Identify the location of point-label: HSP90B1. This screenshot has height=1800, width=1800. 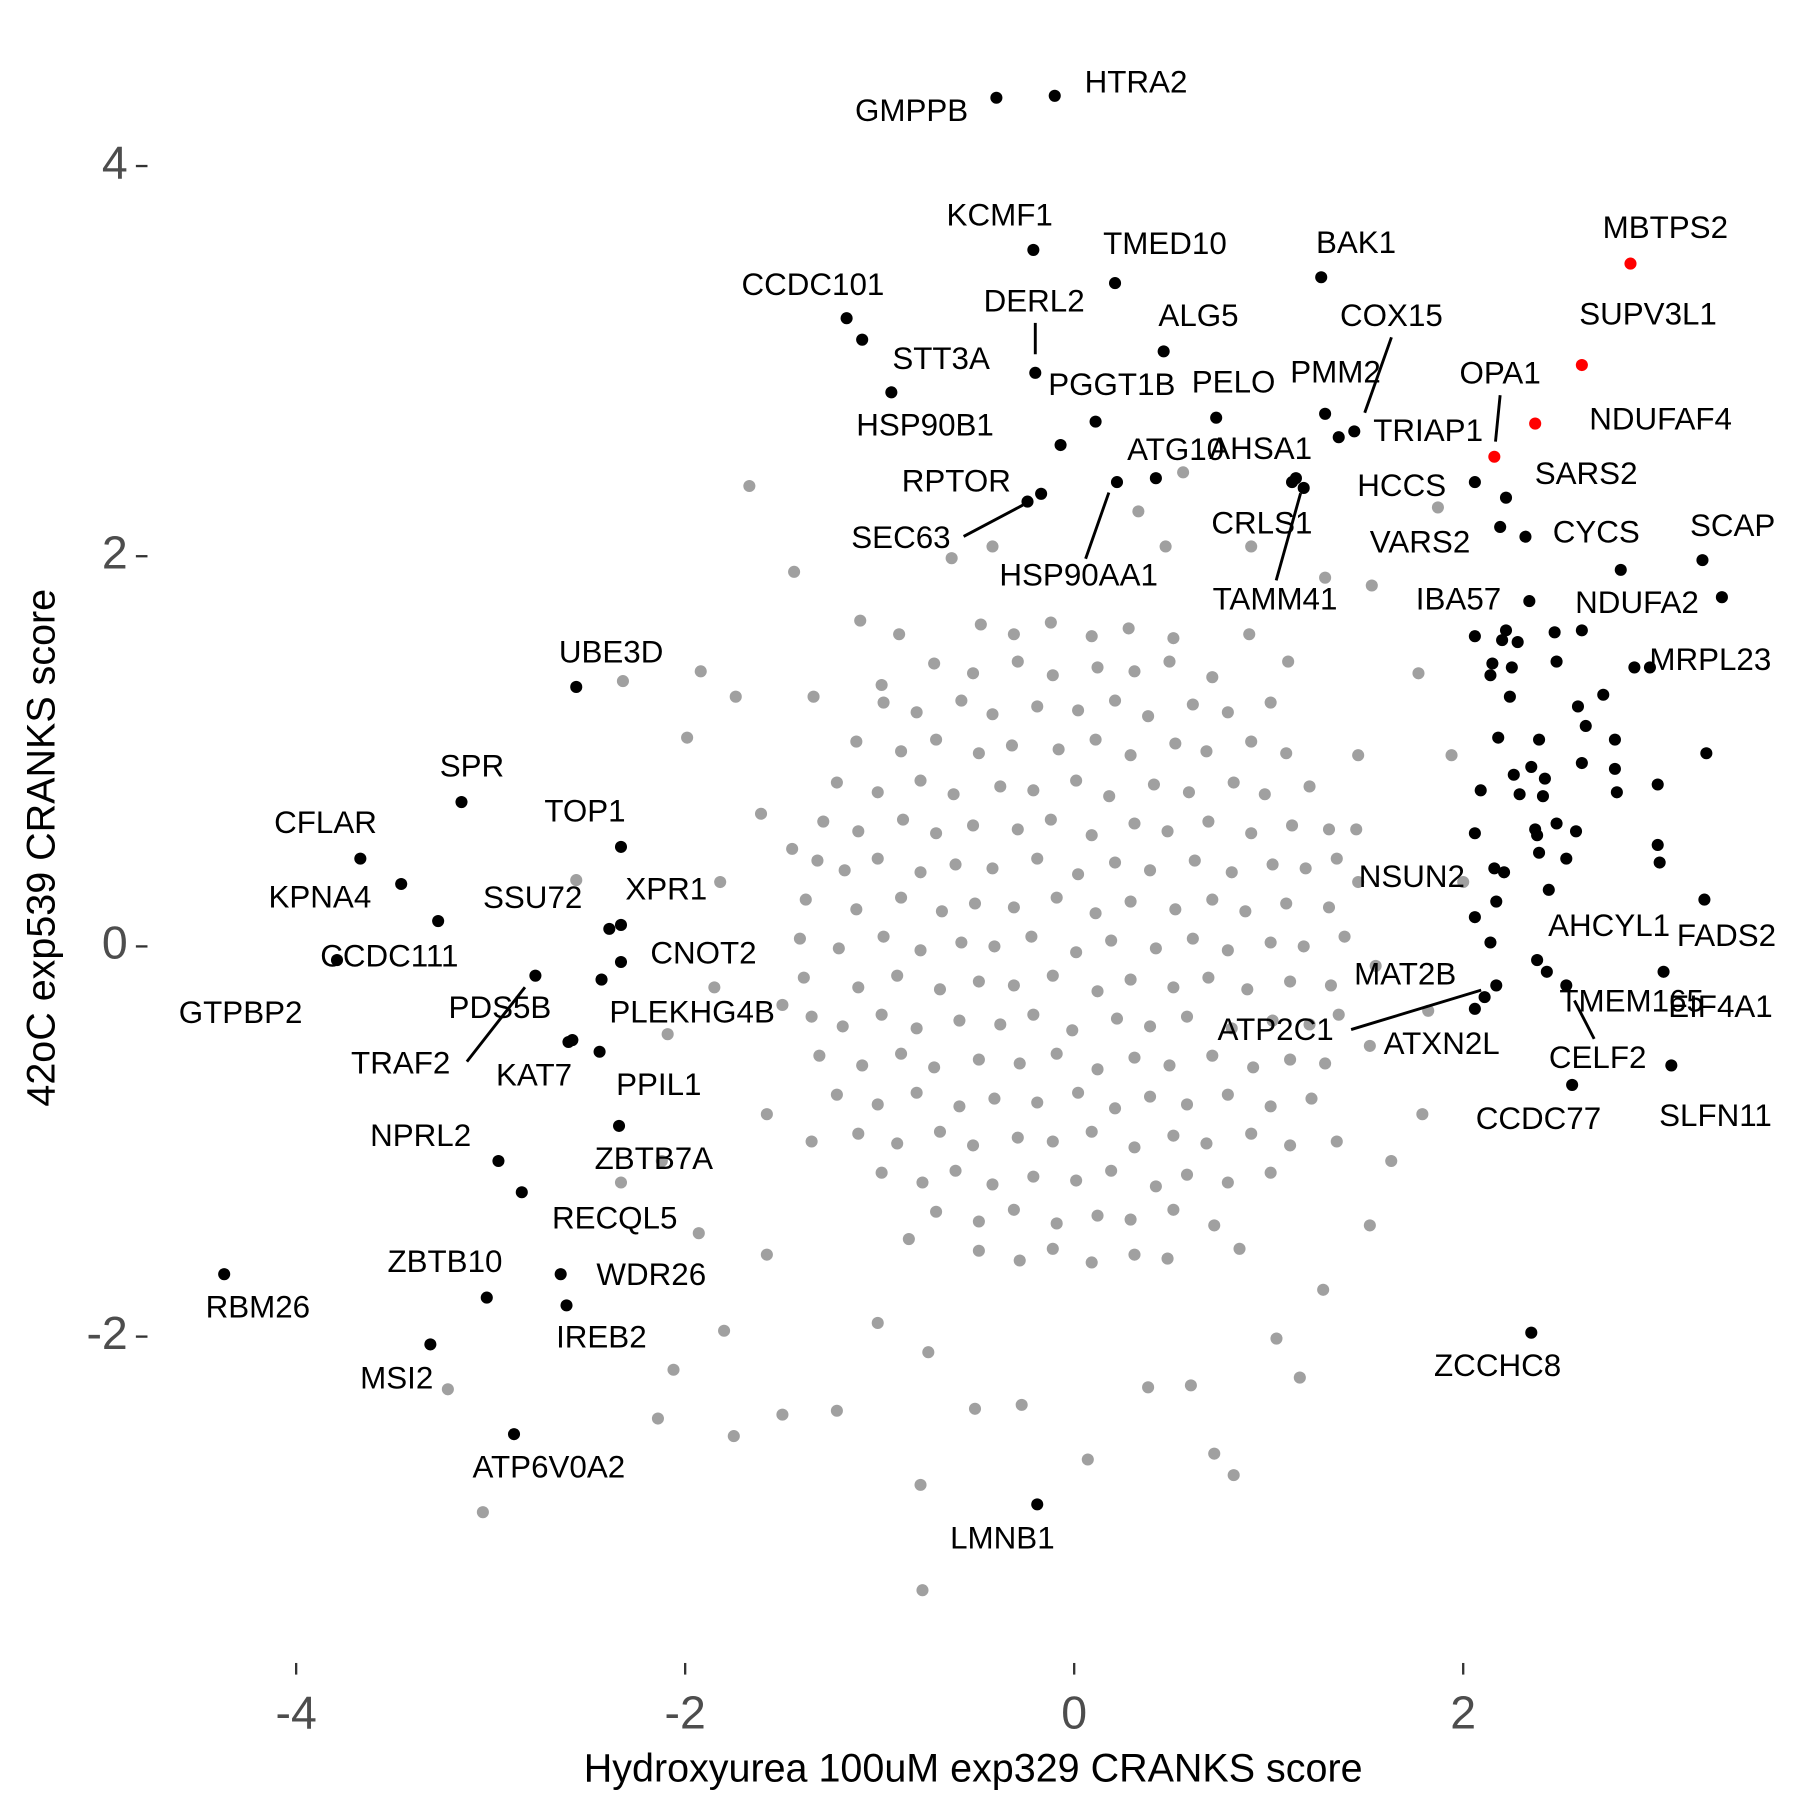
(925, 424).